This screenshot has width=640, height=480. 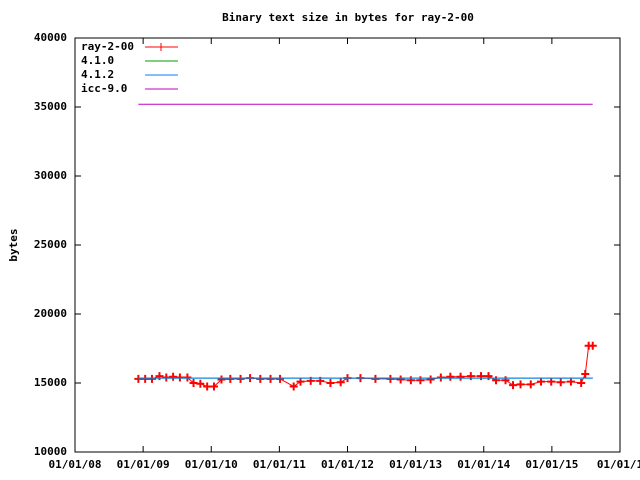 I want to click on x-tick-label: 01/01/15, so click(x=551, y=464).